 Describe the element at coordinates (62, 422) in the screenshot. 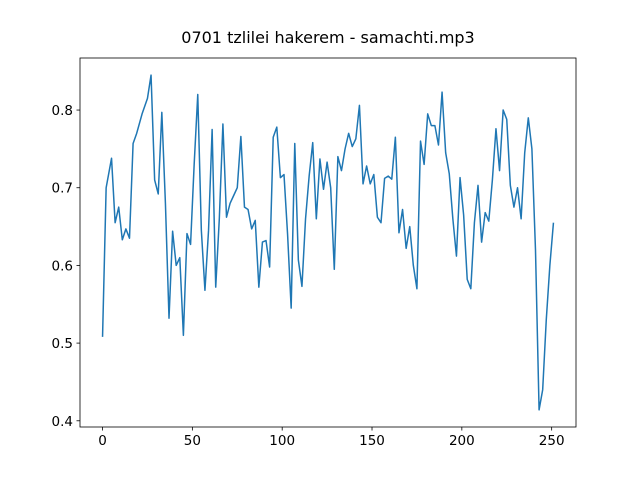

I see `y-tick-label: 0.4` at that location.